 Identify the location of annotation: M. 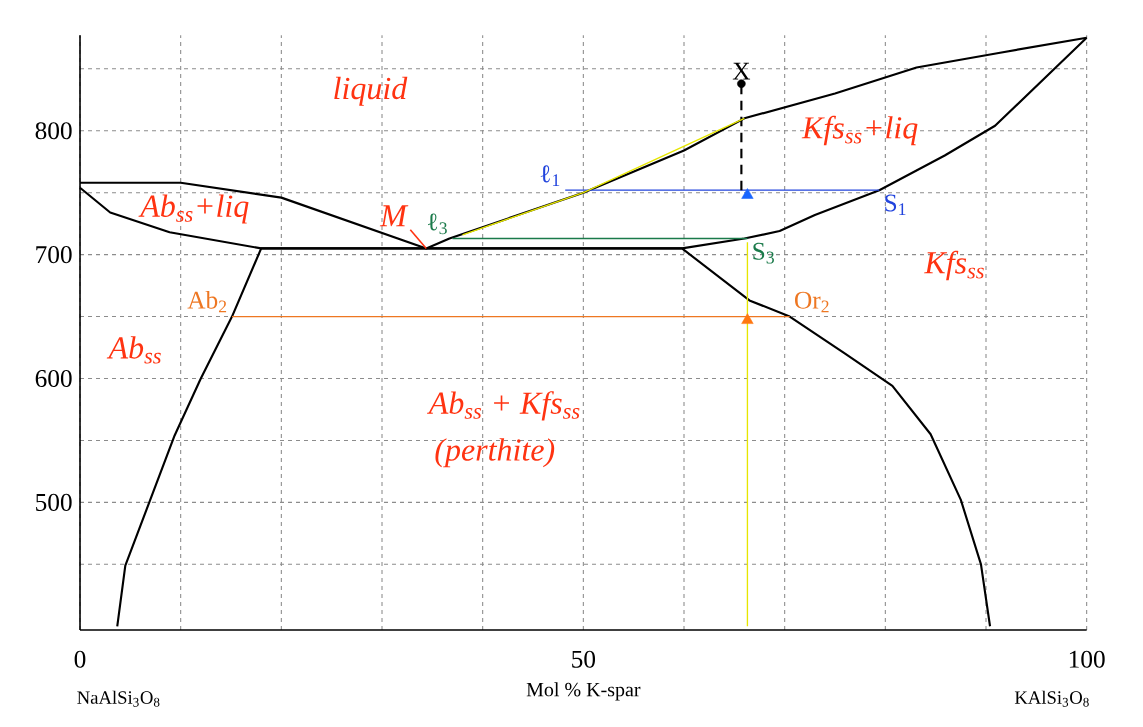
(394, 216).